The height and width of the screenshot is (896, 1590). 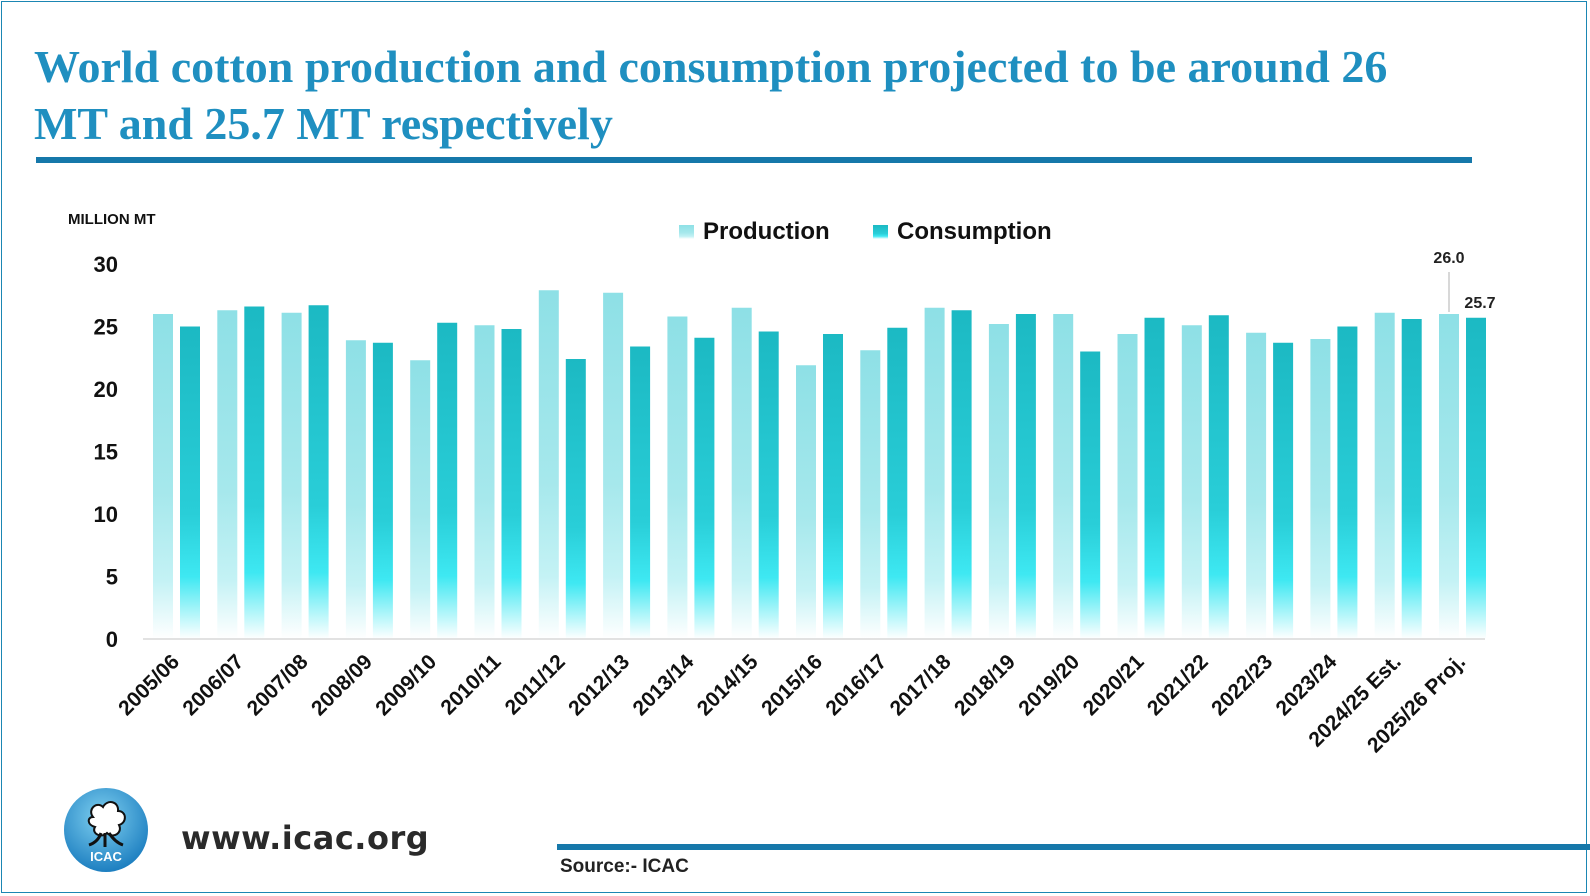 What do you see at coordinates (686, 232) in the screenshot?
I see `legend-swatch-production` at bounding box center [686, 232].